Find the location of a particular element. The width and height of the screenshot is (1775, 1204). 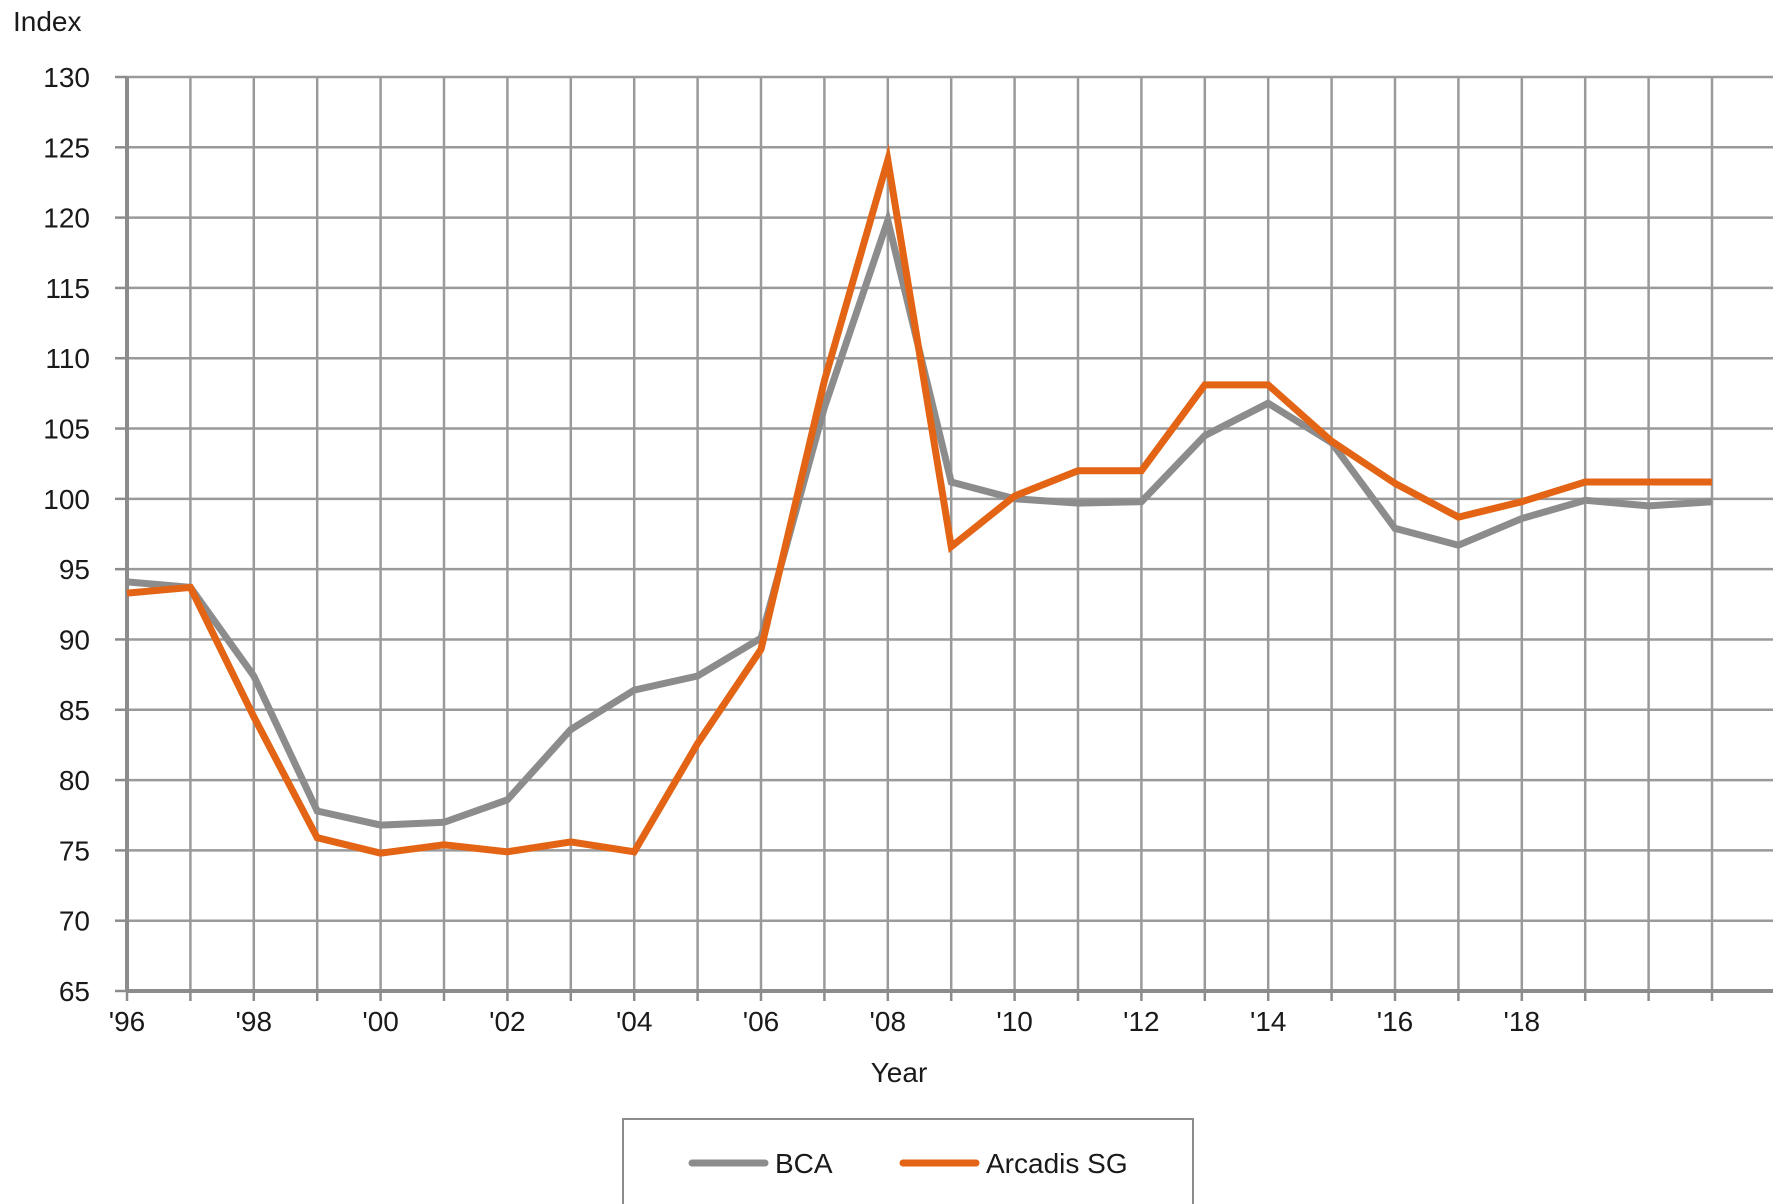

legend-label-bca: BCA is located at coordinates (804, 1163).